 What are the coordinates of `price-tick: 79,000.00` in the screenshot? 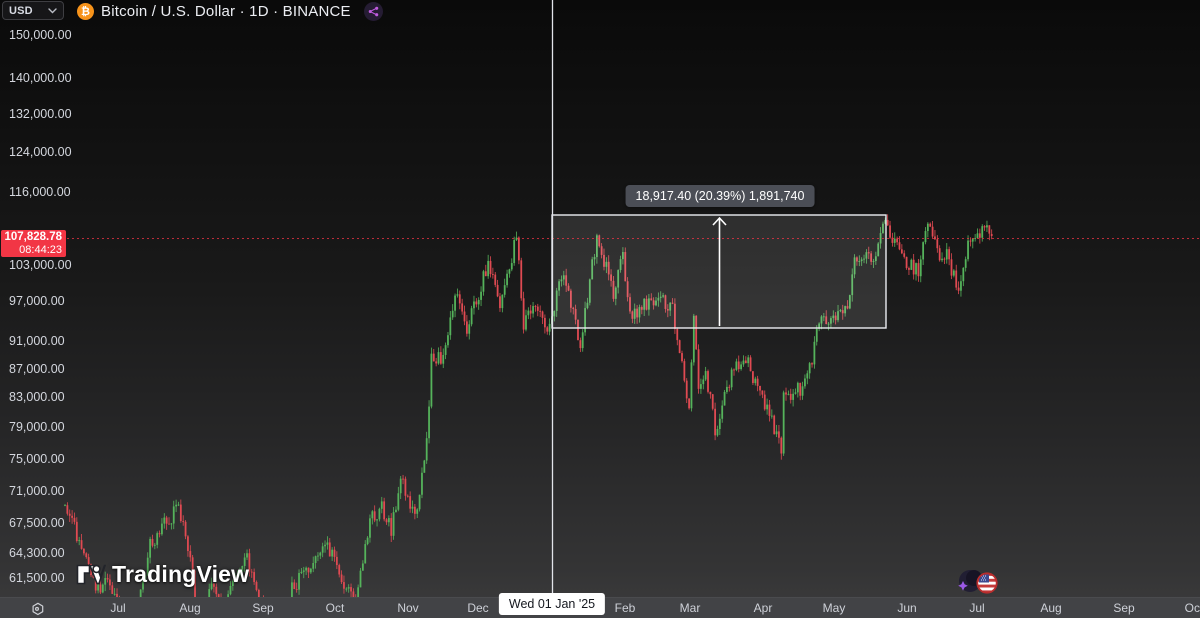 It's located at (37, 427).